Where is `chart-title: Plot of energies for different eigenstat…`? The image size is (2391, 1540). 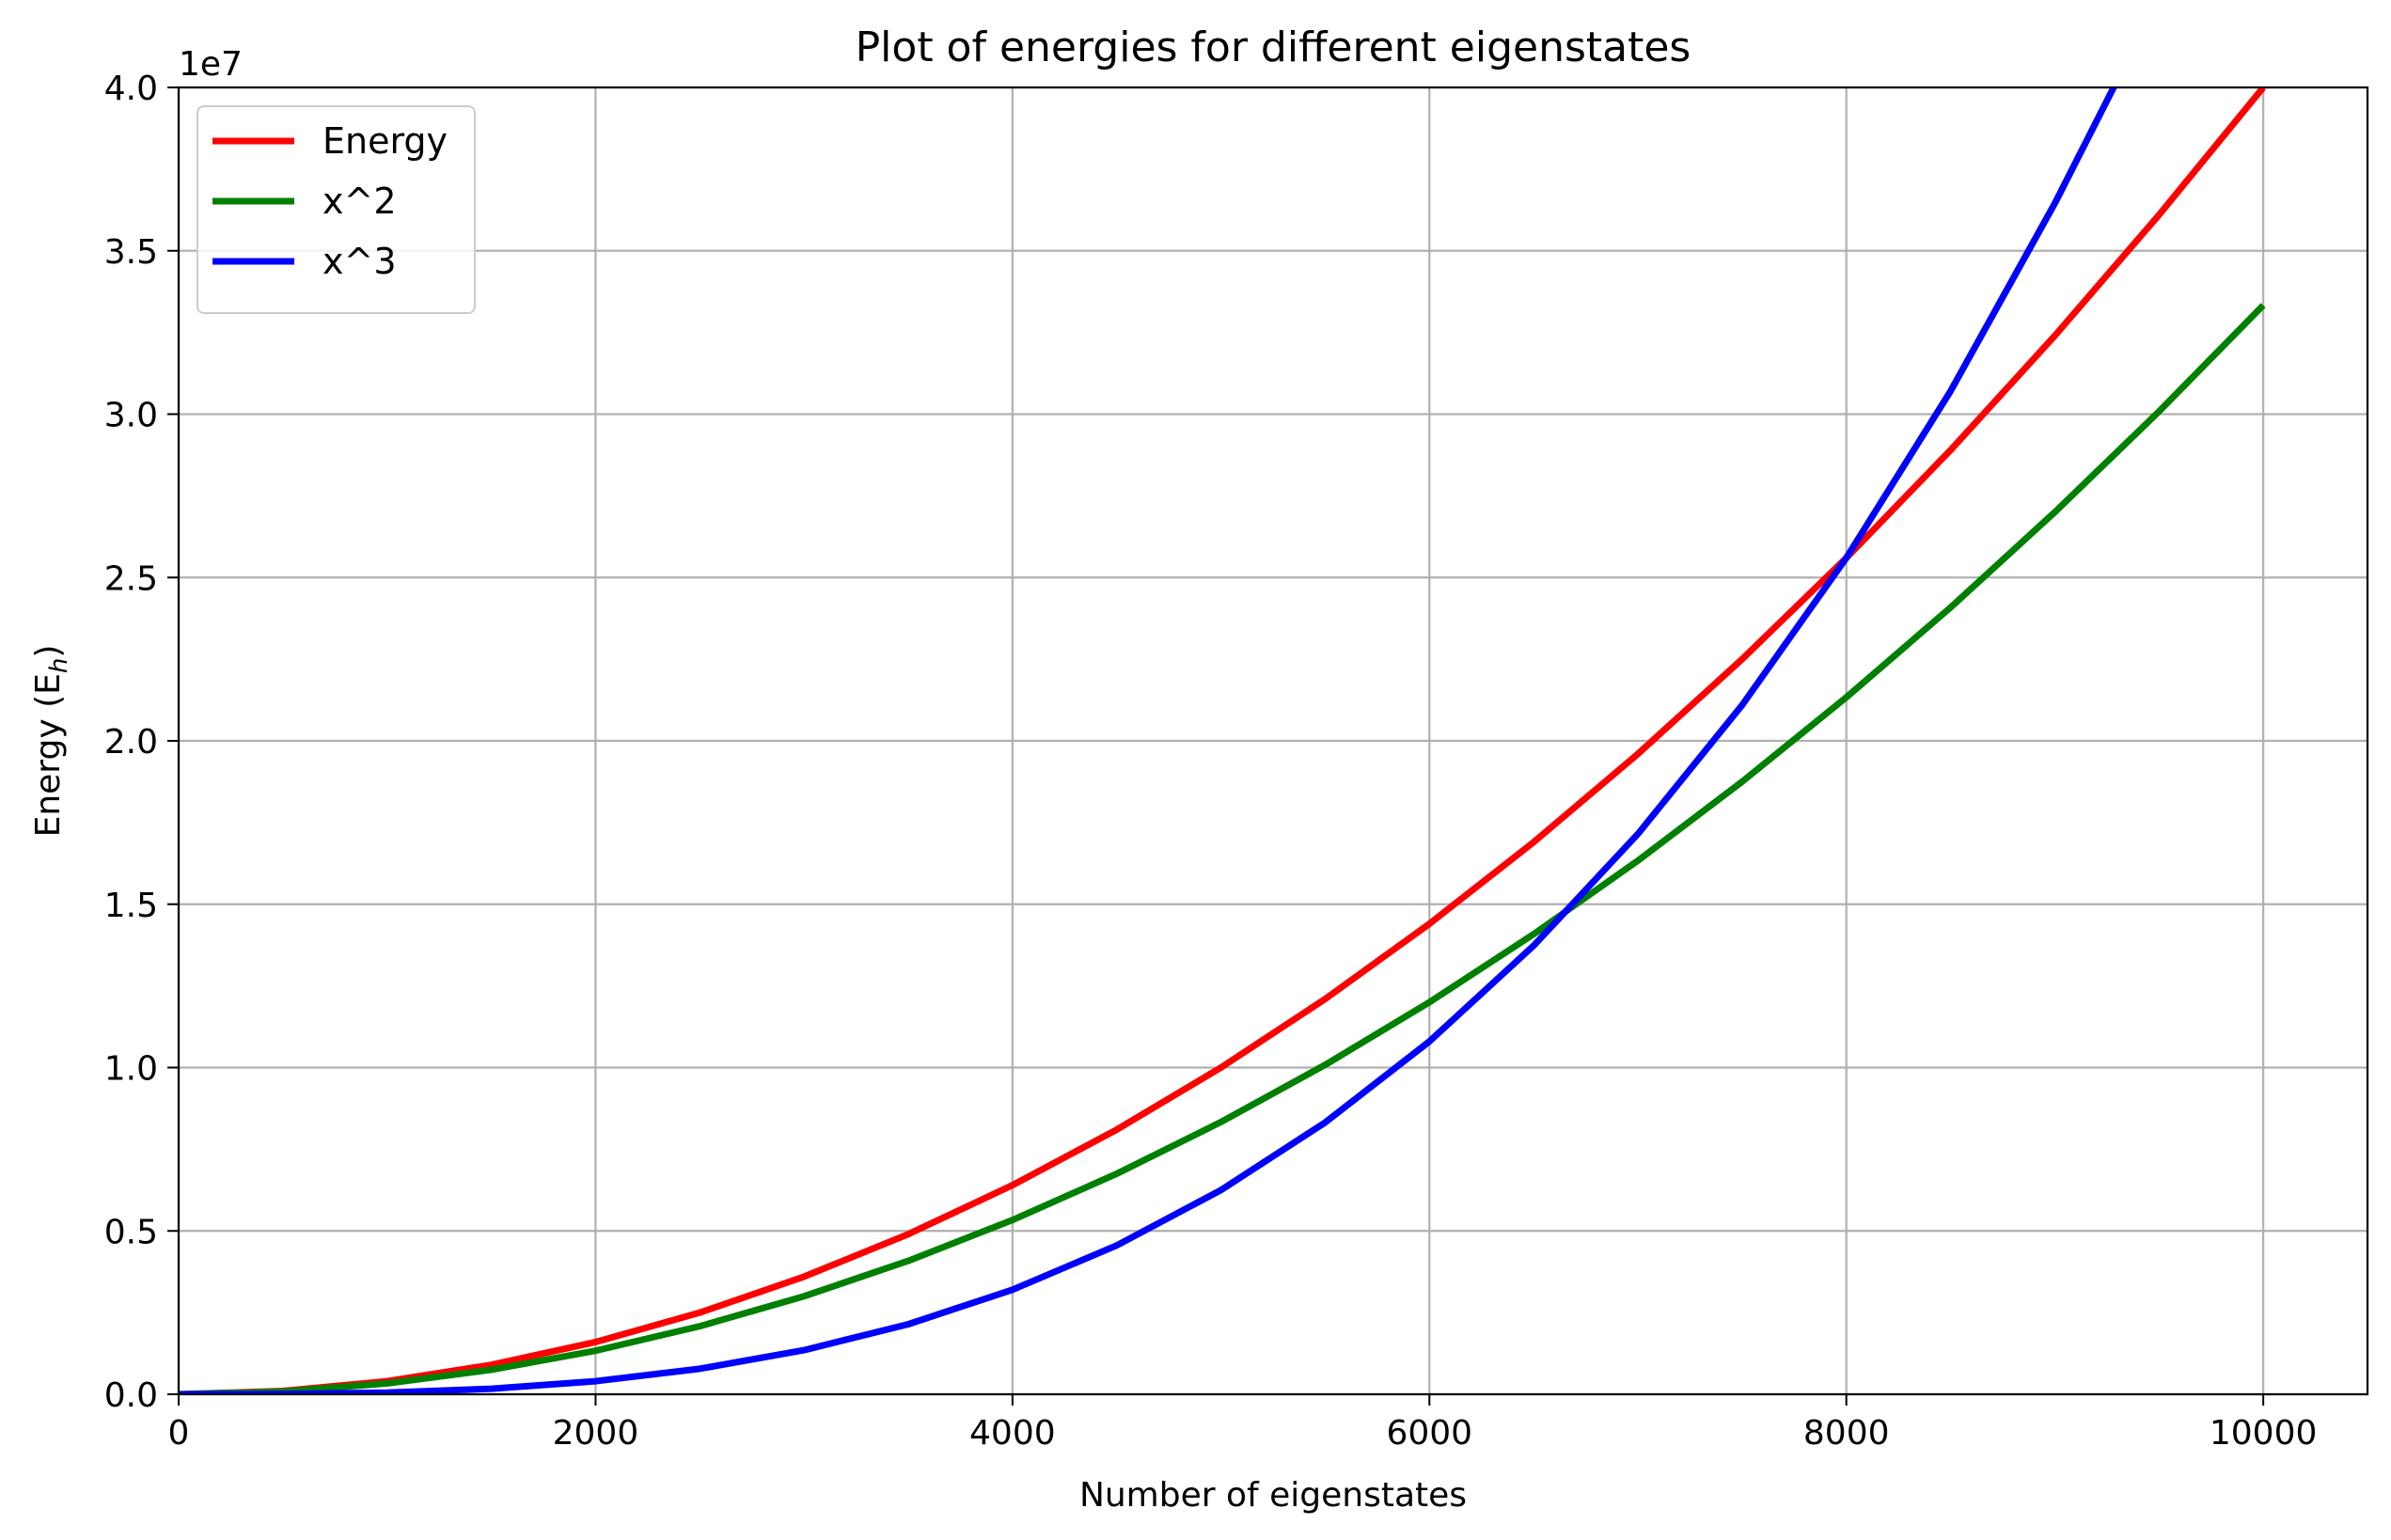 chart-title: Plot of energies for different eigenstat… is located at coordinates (1273, 47).